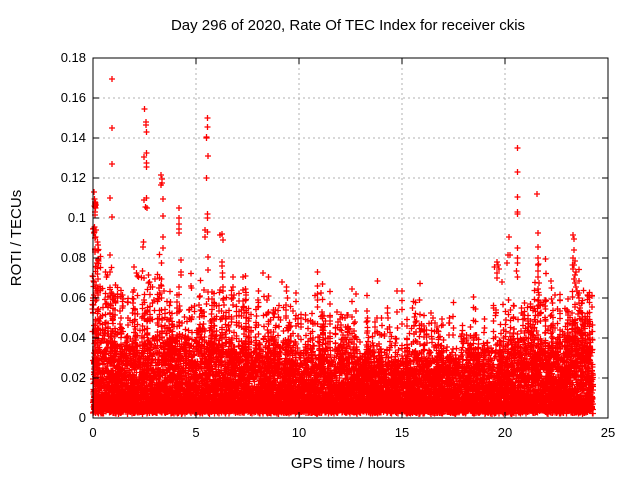  I want to click on x-tick-label: 15, so click(402, 432).